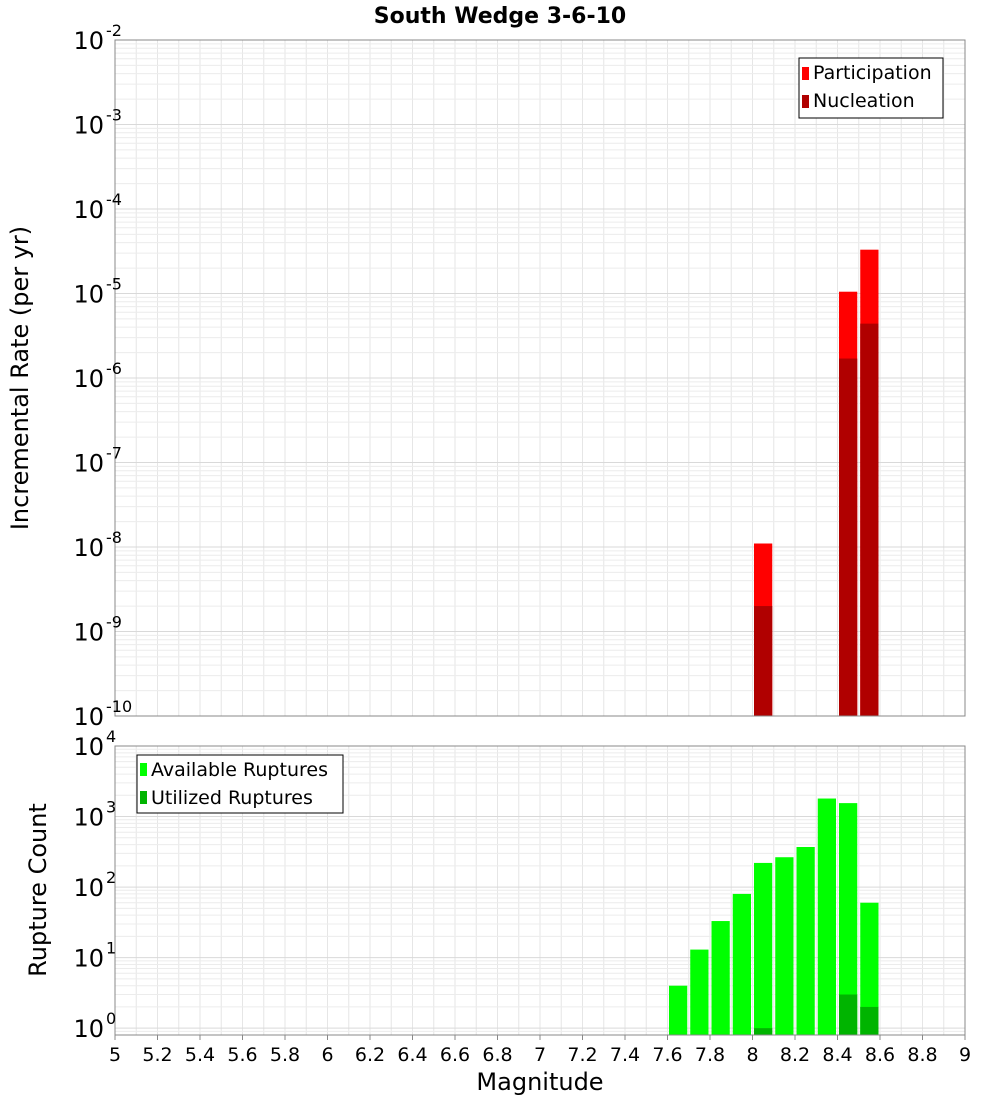  Describe the element at coordinates (143, 797) in the screenshot. I see `utilized-legend-swatch` at that location.